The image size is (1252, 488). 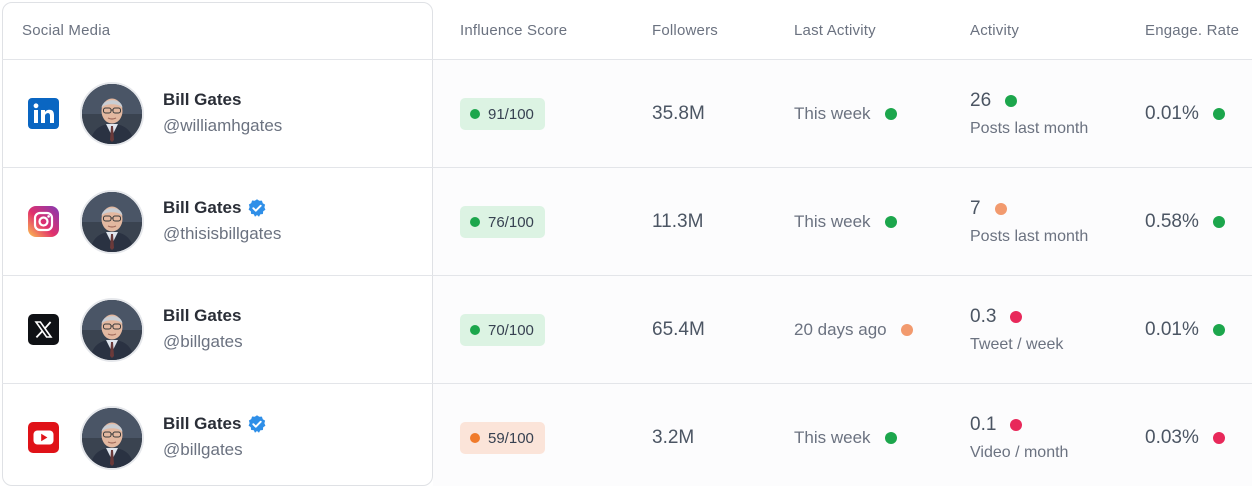 What do you see at coordinates (627, 59) in the screenshot?
I see `header-divider` at bounding box center [627, 59].